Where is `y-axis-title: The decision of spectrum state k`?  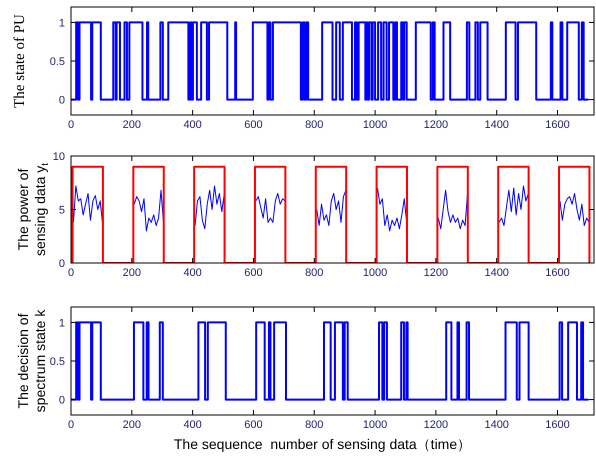
y-axis-title: The decision of spectrum state k is located at coordinates (31, 360).